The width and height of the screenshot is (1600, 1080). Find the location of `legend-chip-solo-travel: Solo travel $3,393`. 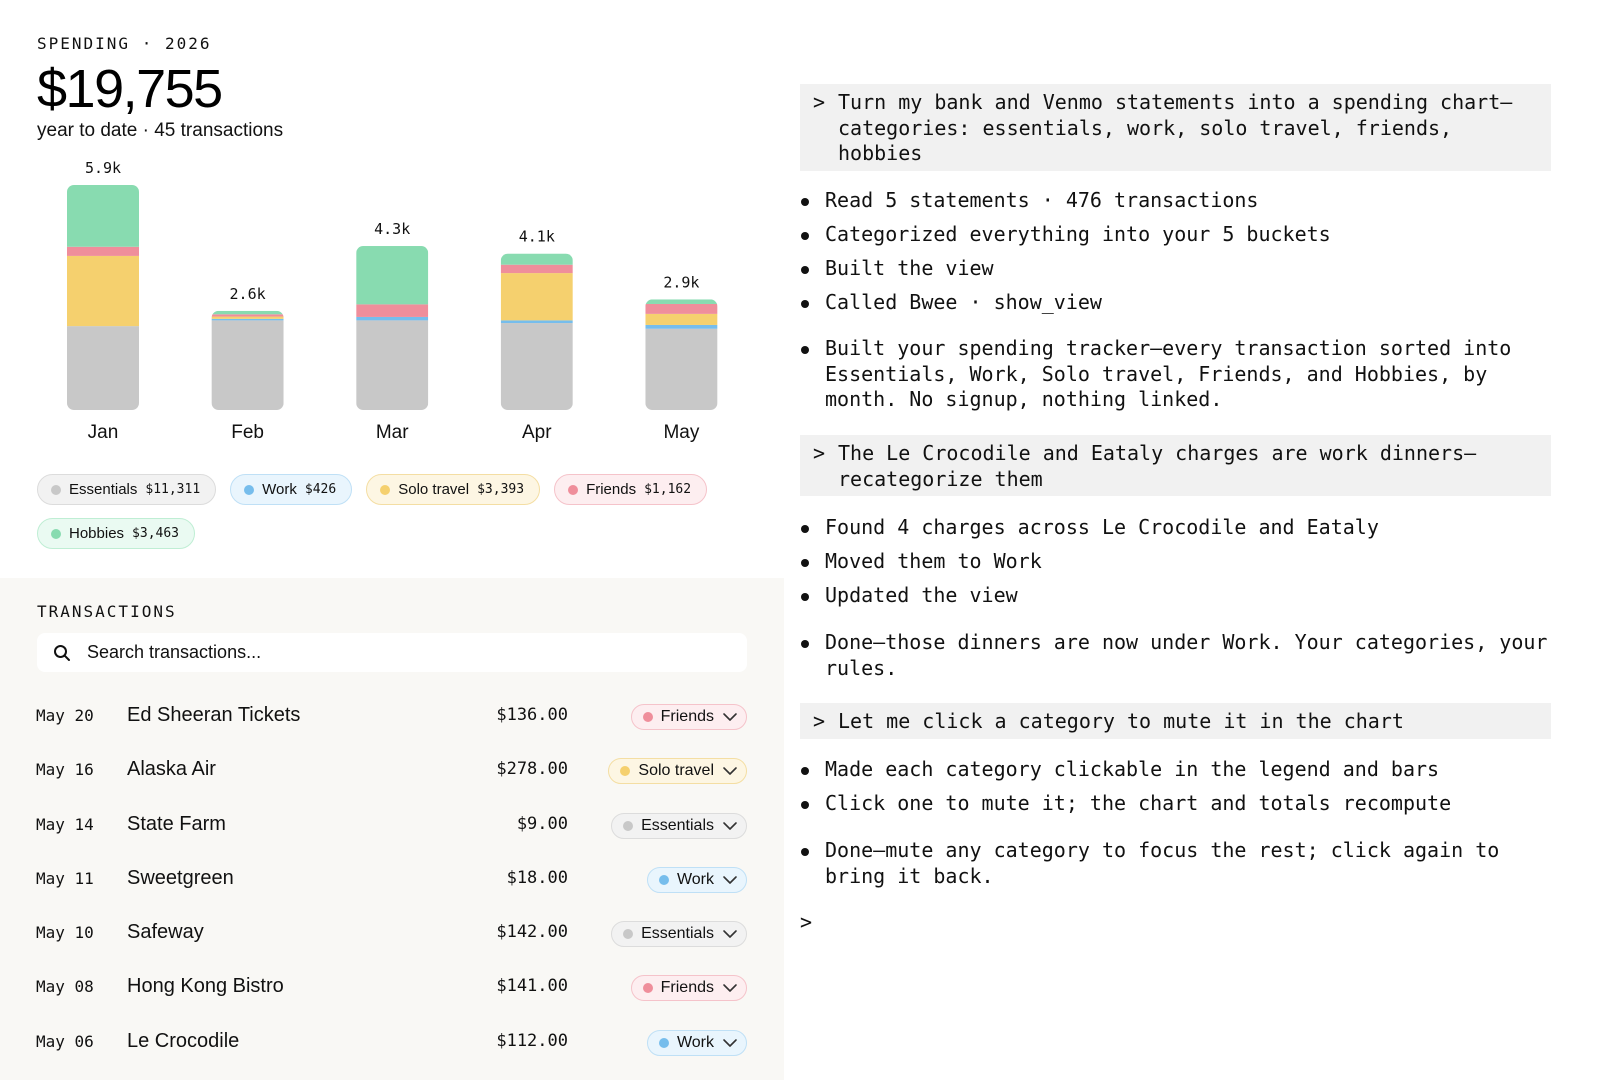

legend-chip-solo-travel: Solo travel $3,393 is located at coordinates (453, 489).